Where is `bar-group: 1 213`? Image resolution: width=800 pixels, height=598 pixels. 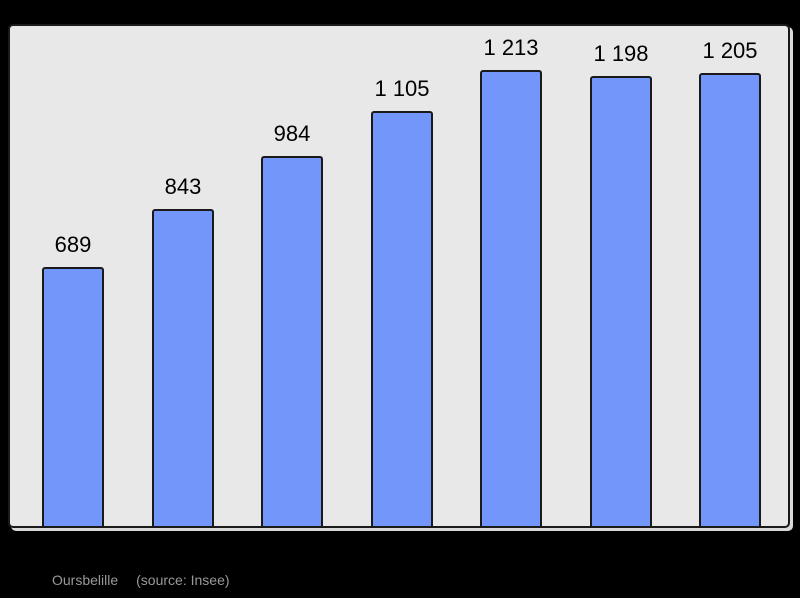 bar-group: 1 213 is located at coordinates (511, 280).